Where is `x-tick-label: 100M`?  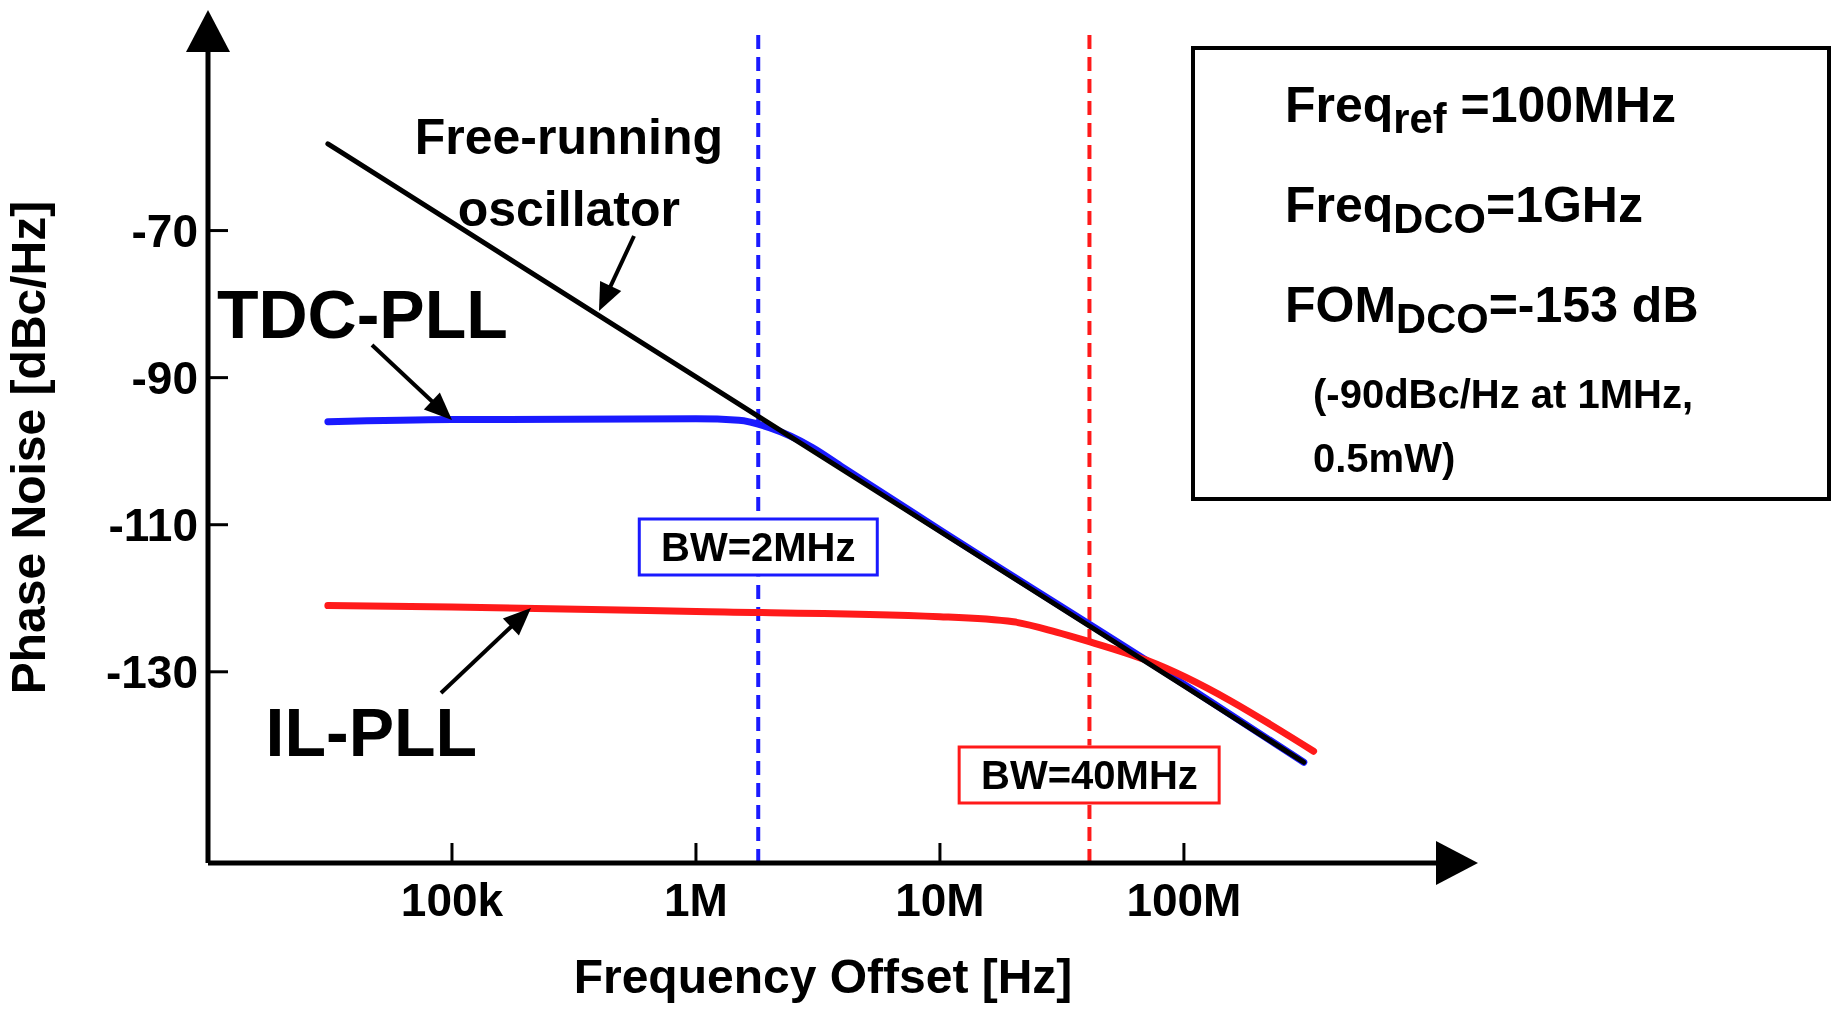 x-tick-label: 100M is located at coordinates (1184, 899).